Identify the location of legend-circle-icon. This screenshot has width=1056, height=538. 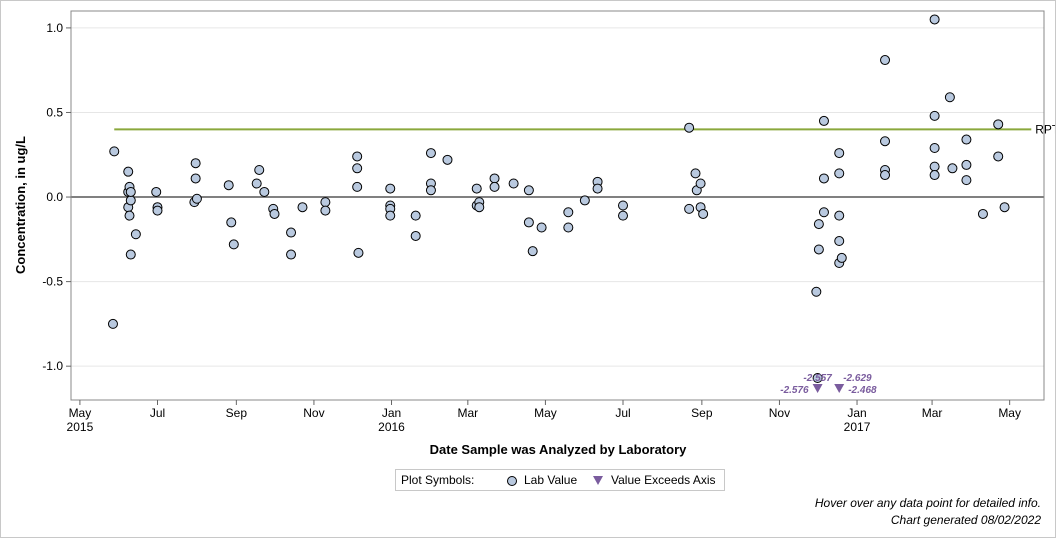
(512, 481).